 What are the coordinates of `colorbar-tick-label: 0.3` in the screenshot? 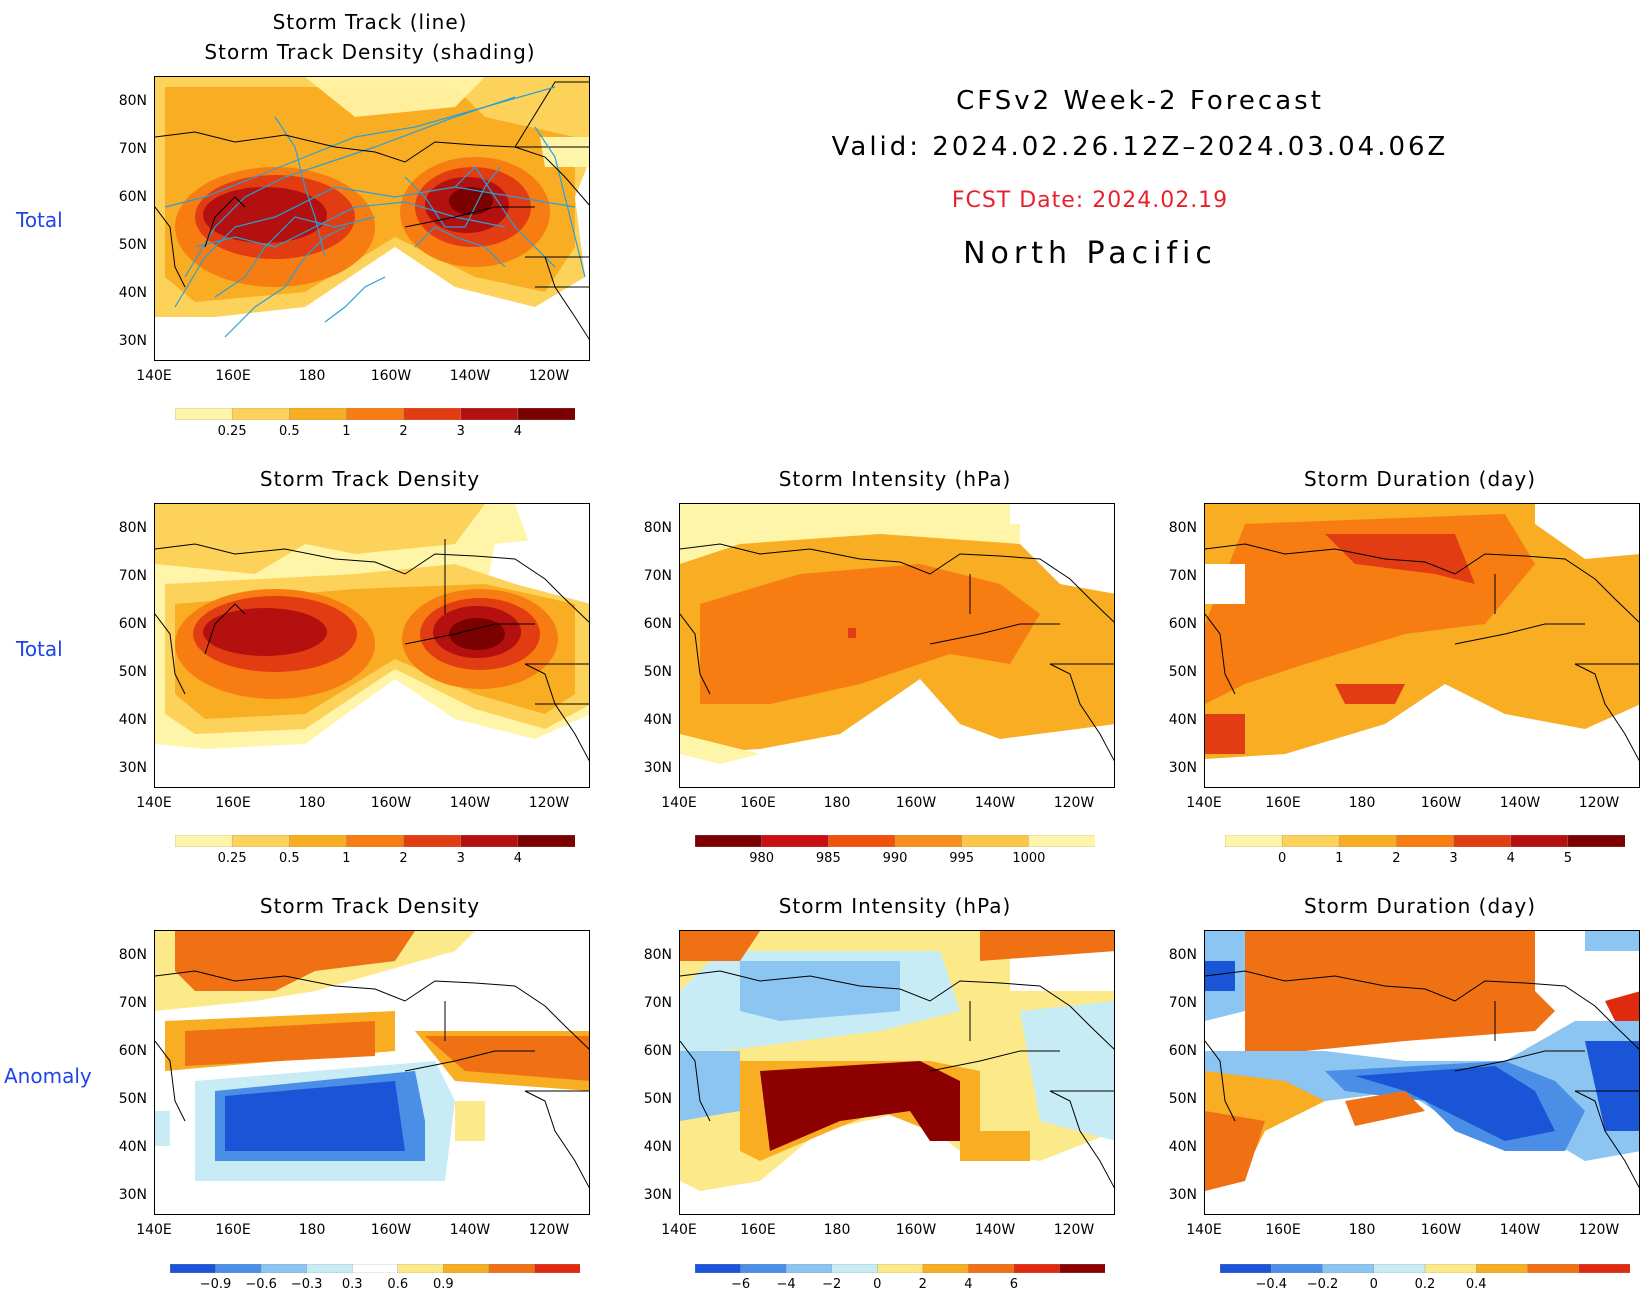 It's located at (352, 1284).